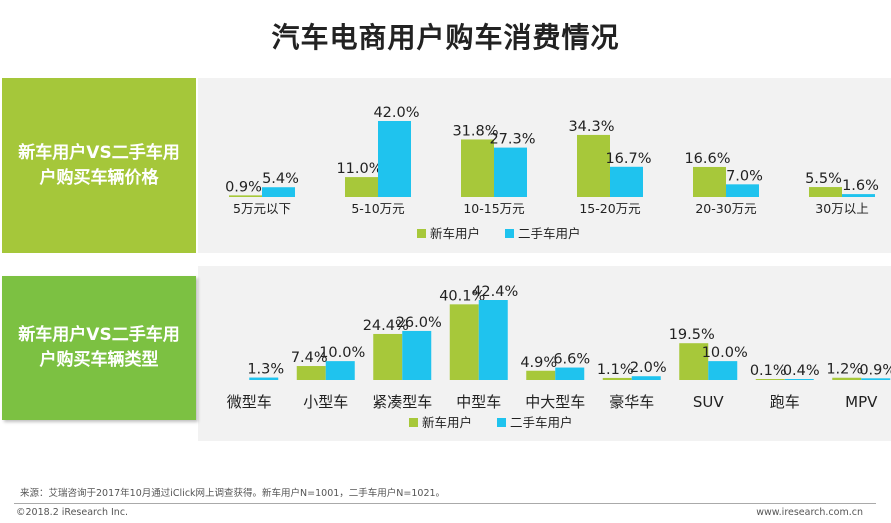 The width and height of the screenshot is (891, 523). Describe the element at coordinates (801, 371) in the screenshot. I see `data-label: 0.4%` at that location.